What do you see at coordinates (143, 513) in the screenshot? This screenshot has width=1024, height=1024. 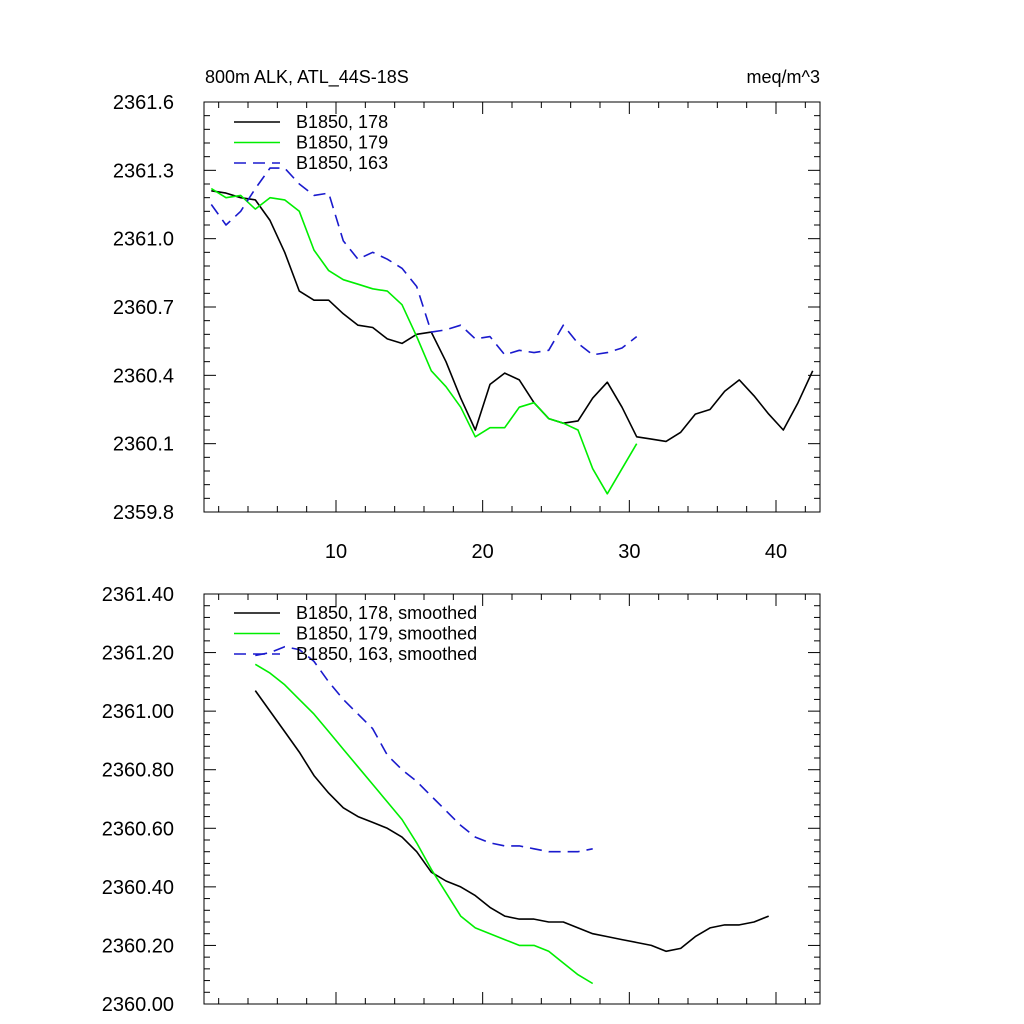 I see `y-tick-label: 2359.8` at bounding box center [143, 513].